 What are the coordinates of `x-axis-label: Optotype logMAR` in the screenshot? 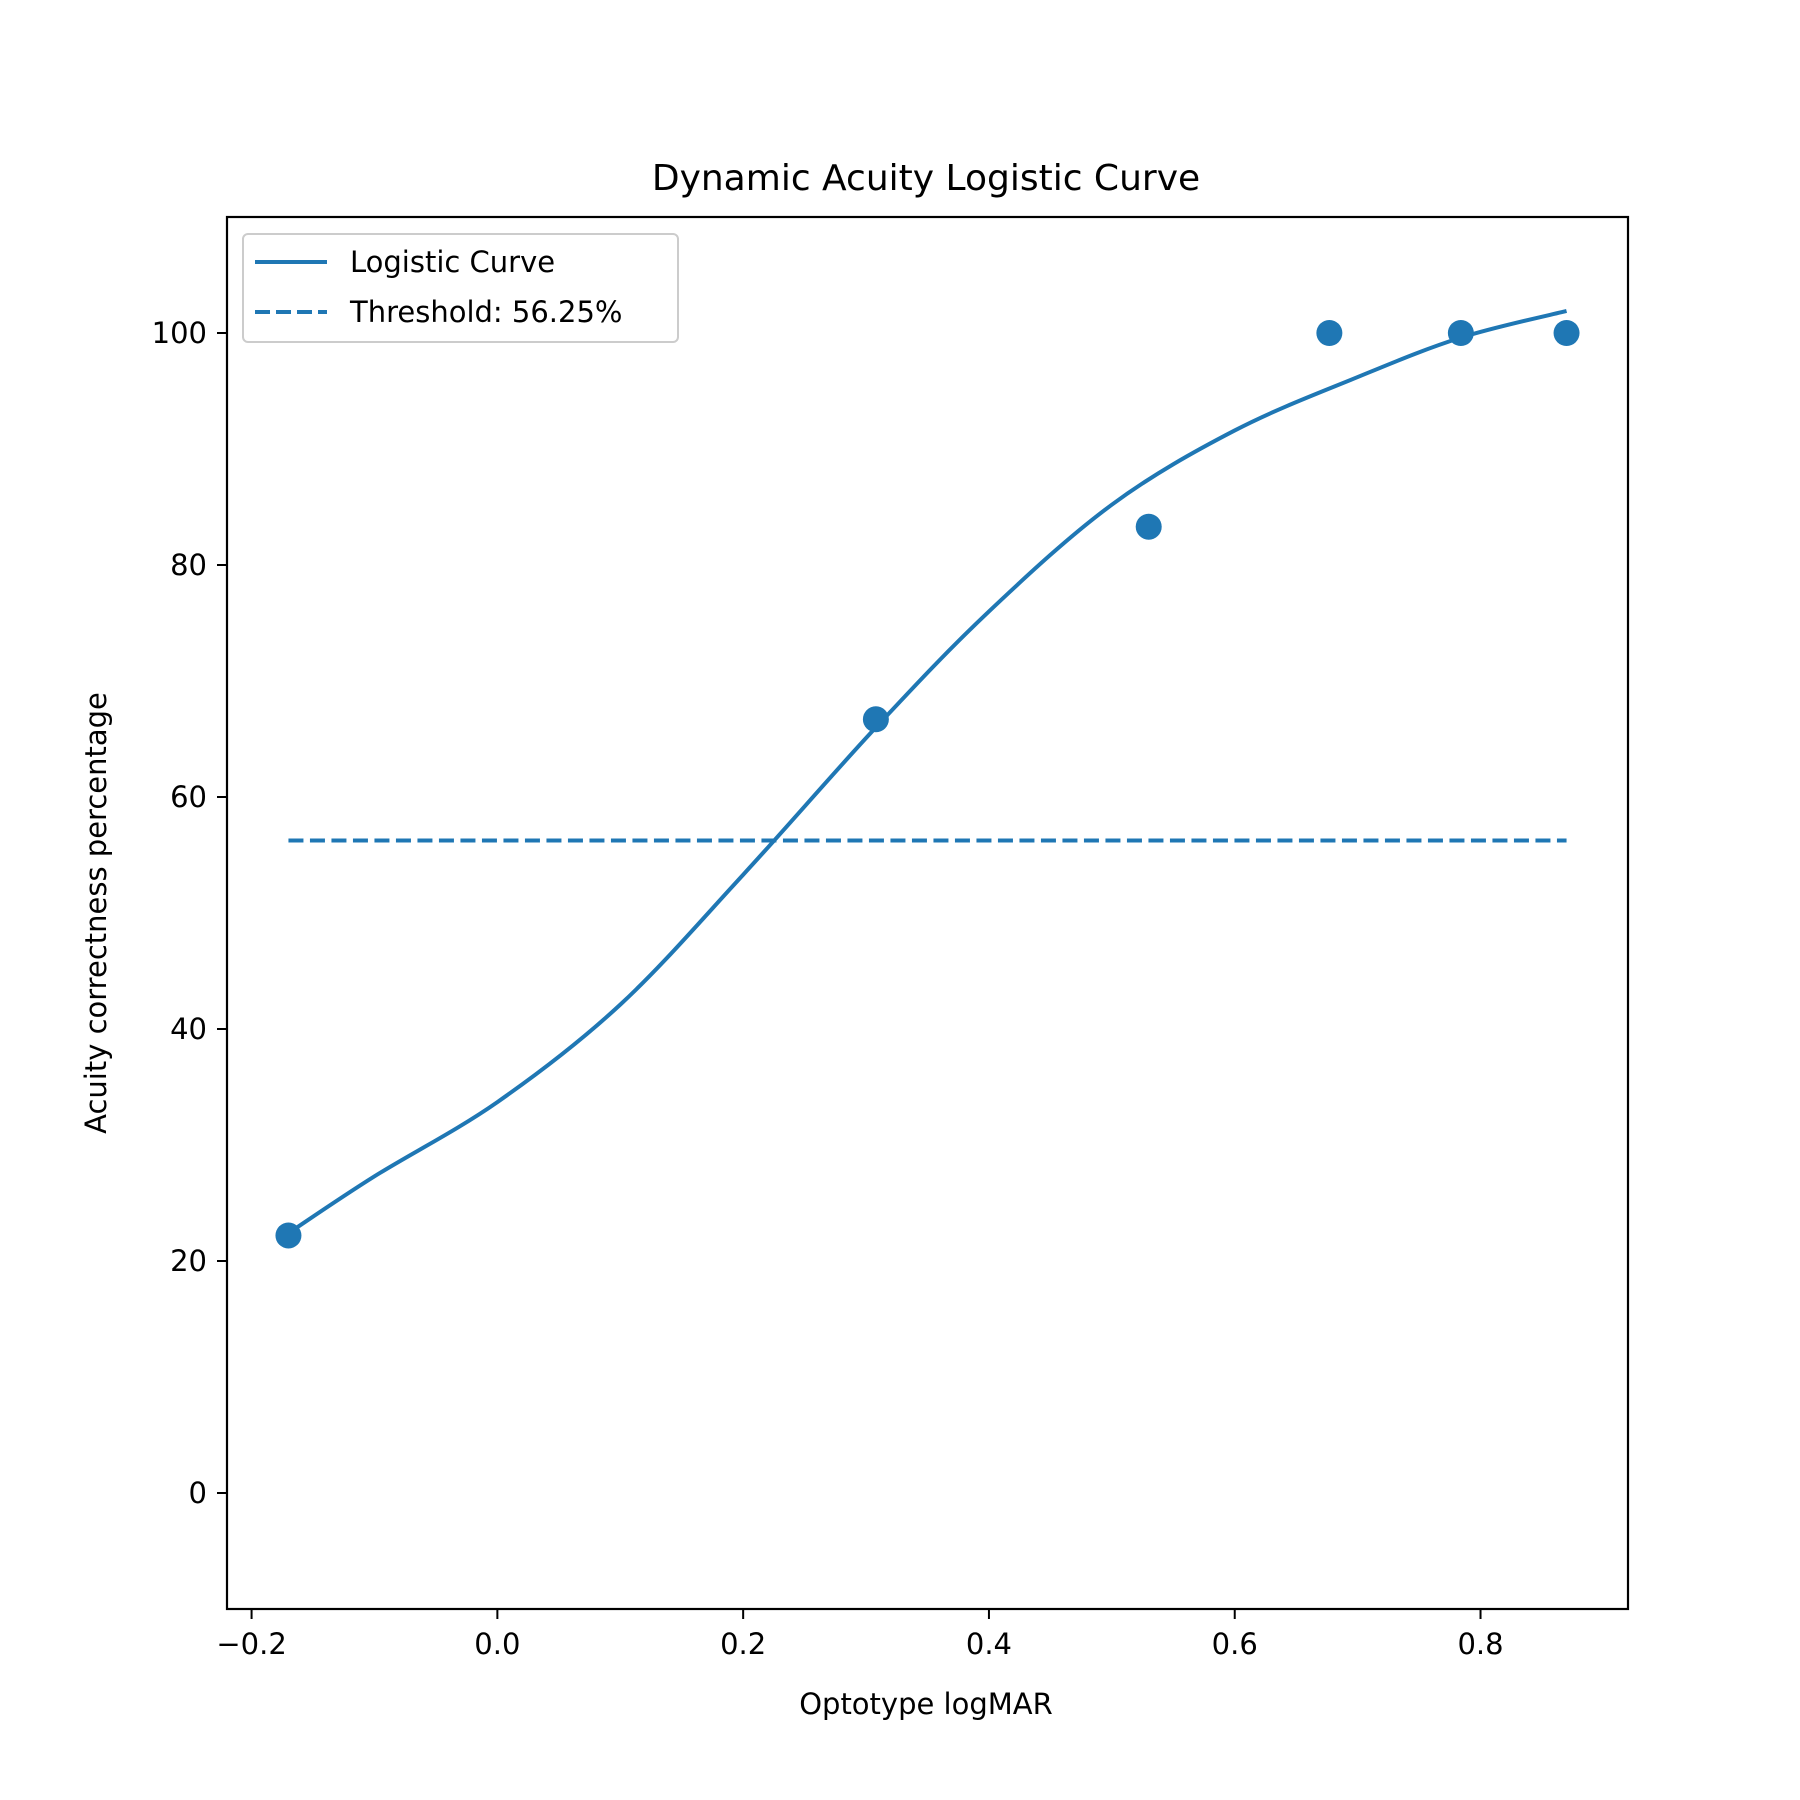 It's located at (926, 1704).